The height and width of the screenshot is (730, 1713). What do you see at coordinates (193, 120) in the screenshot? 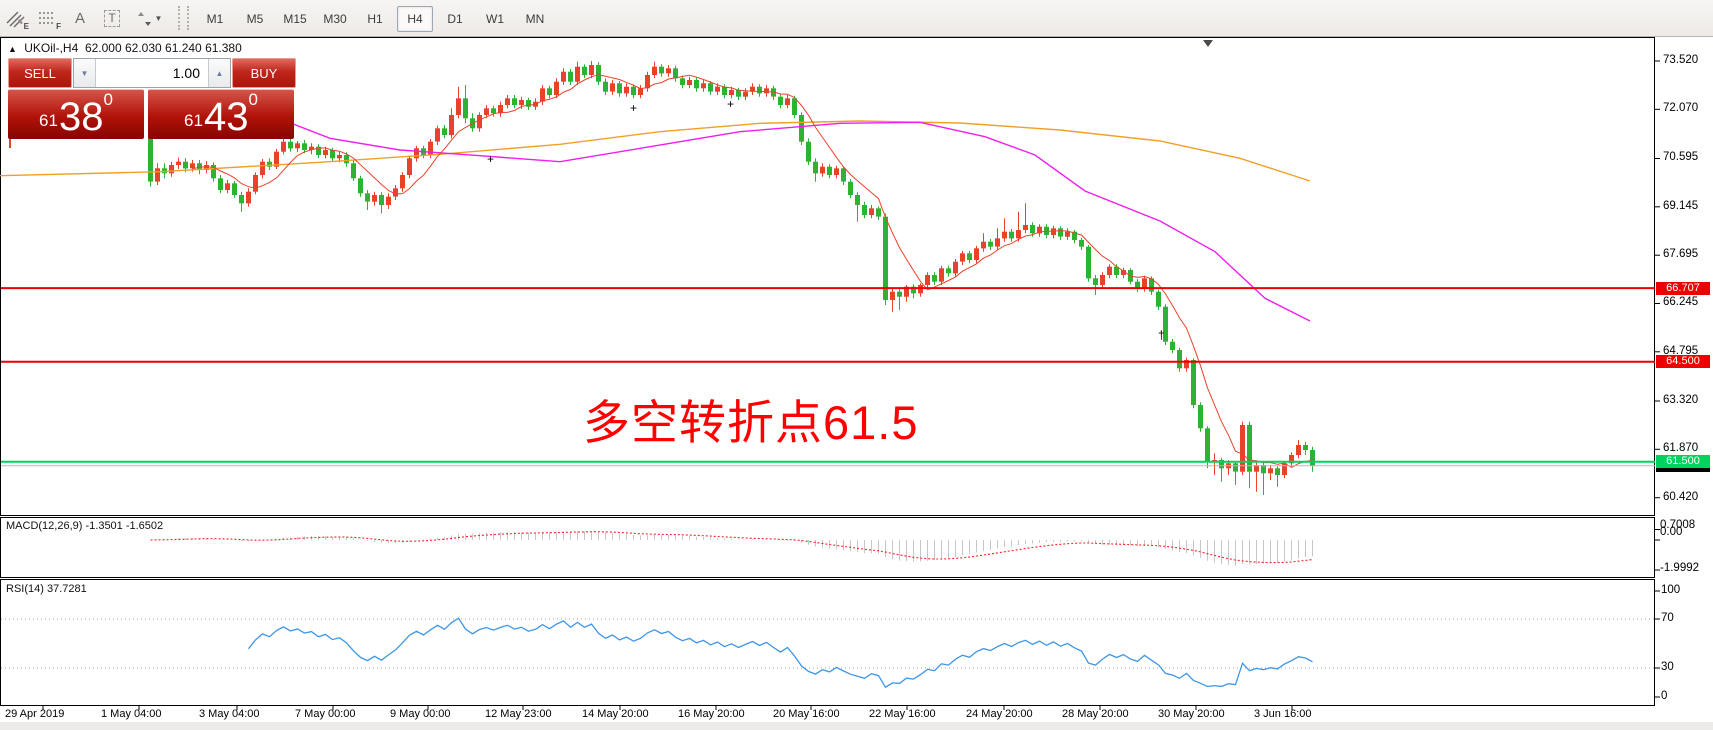
I see `buy-price-prefix: 61` at bounding box center [193, 120].